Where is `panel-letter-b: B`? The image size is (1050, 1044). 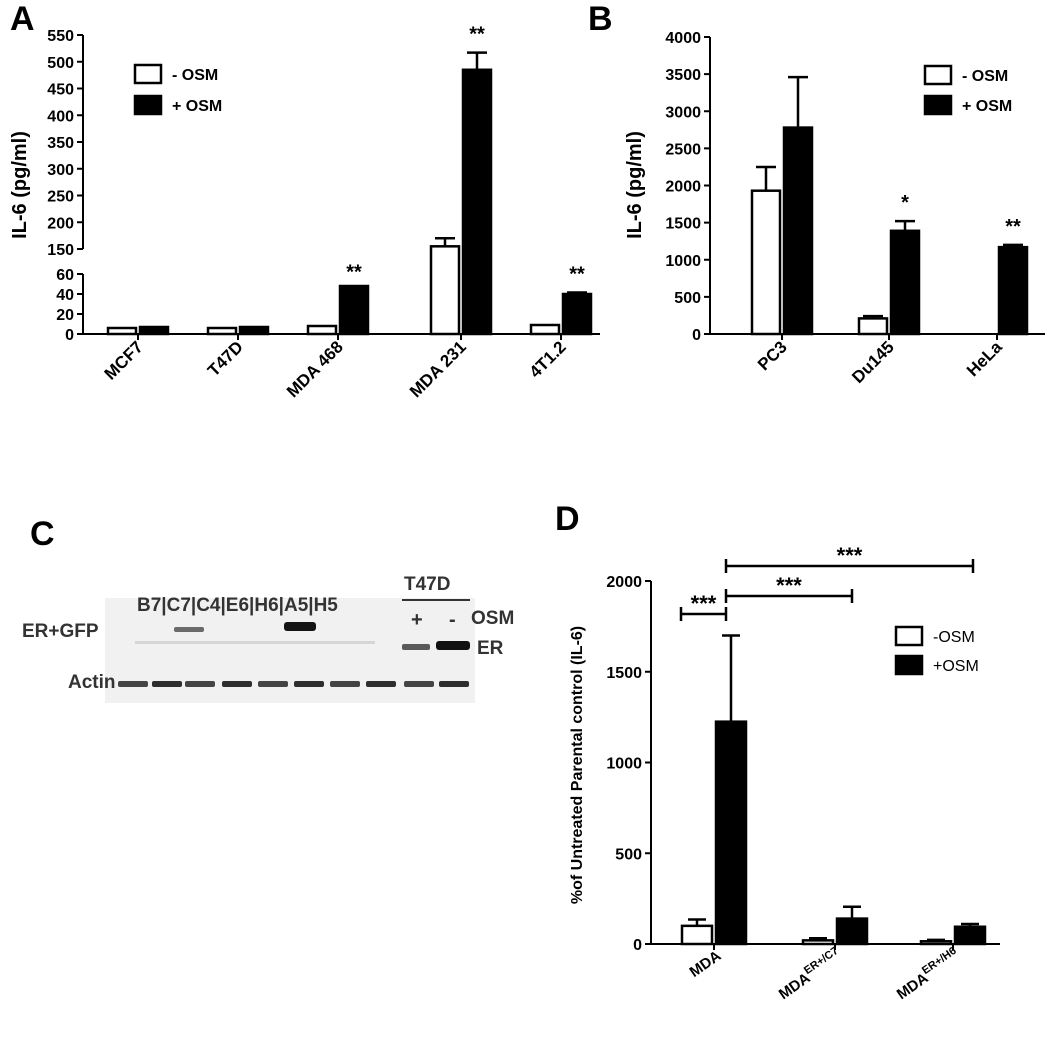
panel-letter-b: B is located at coordinates (600, 19).